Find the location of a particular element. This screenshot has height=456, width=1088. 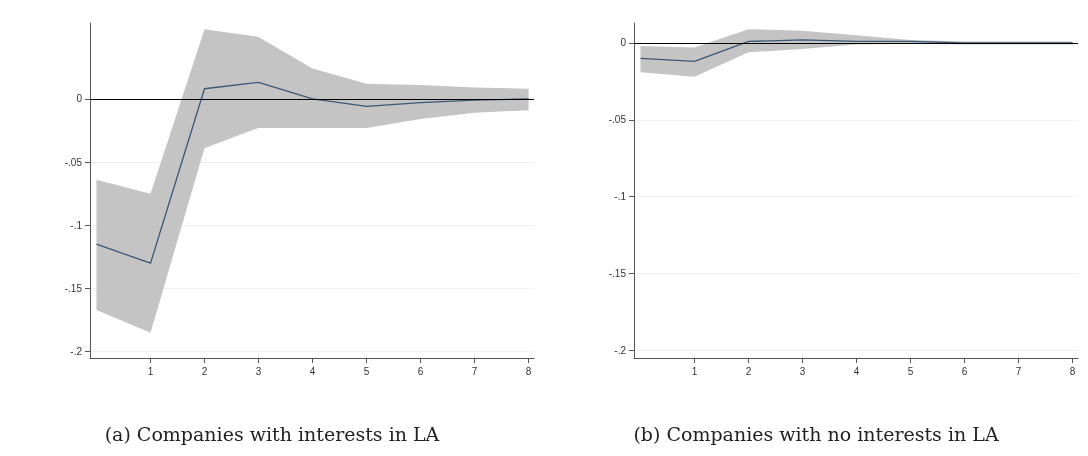

text: (a) Companies with interests in LA is located at coordinates (272, 433).